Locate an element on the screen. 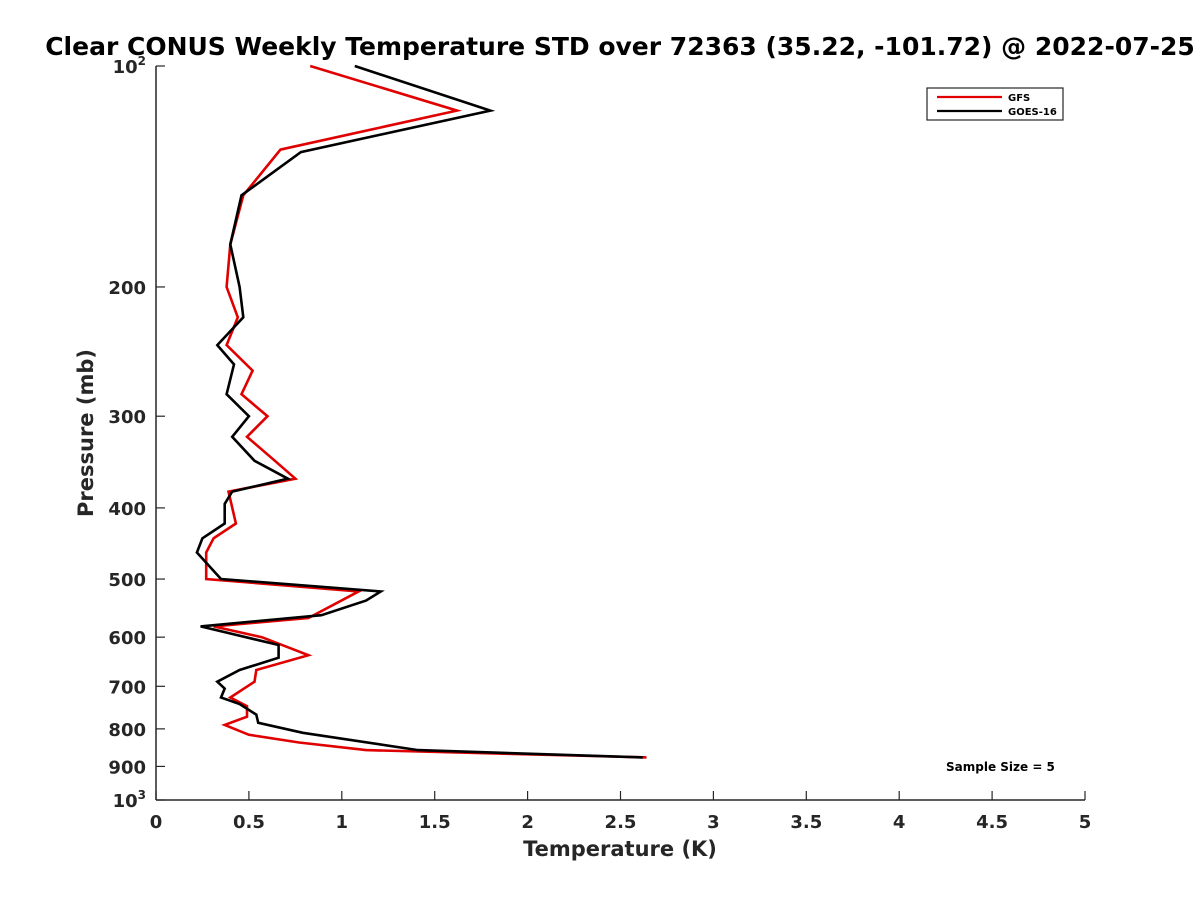 The image size is (1200, 900). y-tick-label: 500 is located at coordinates (127, 580).